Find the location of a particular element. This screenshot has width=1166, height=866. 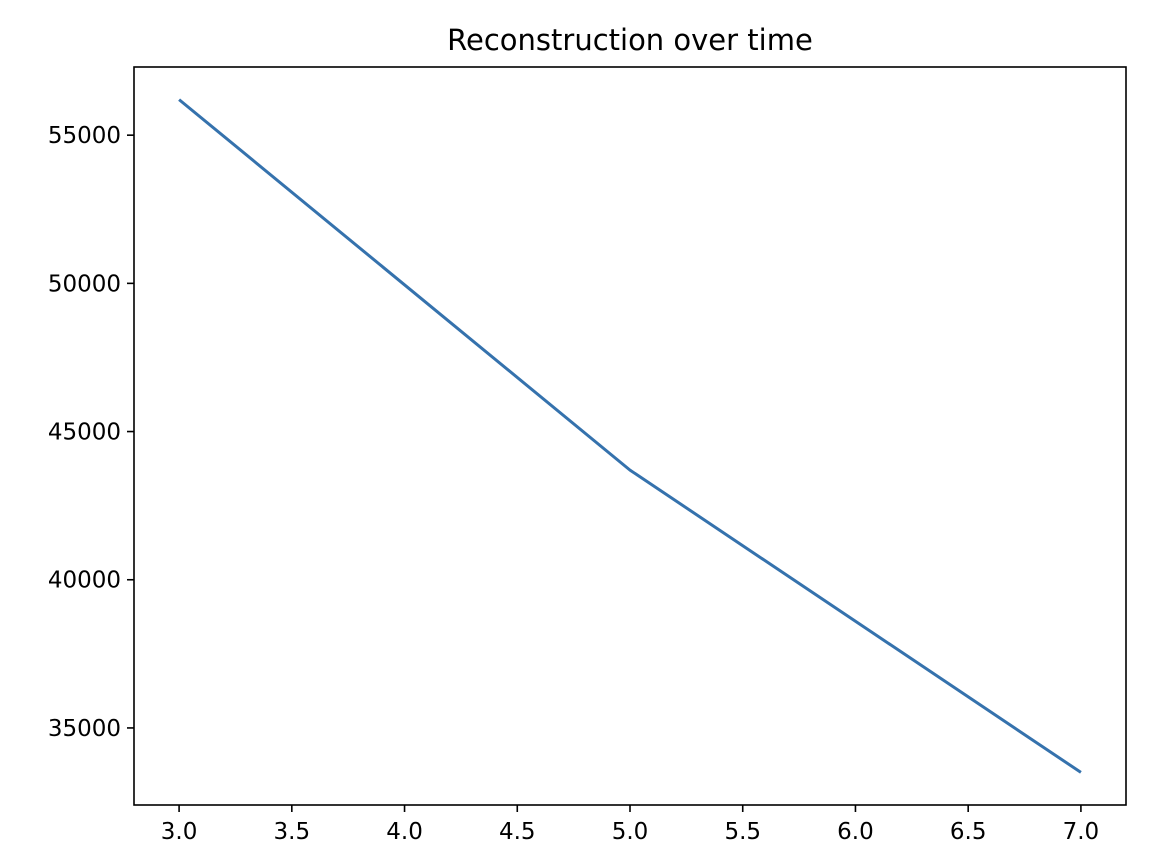

x-tick-label: 6.0 is located at coordinates (855, 832).